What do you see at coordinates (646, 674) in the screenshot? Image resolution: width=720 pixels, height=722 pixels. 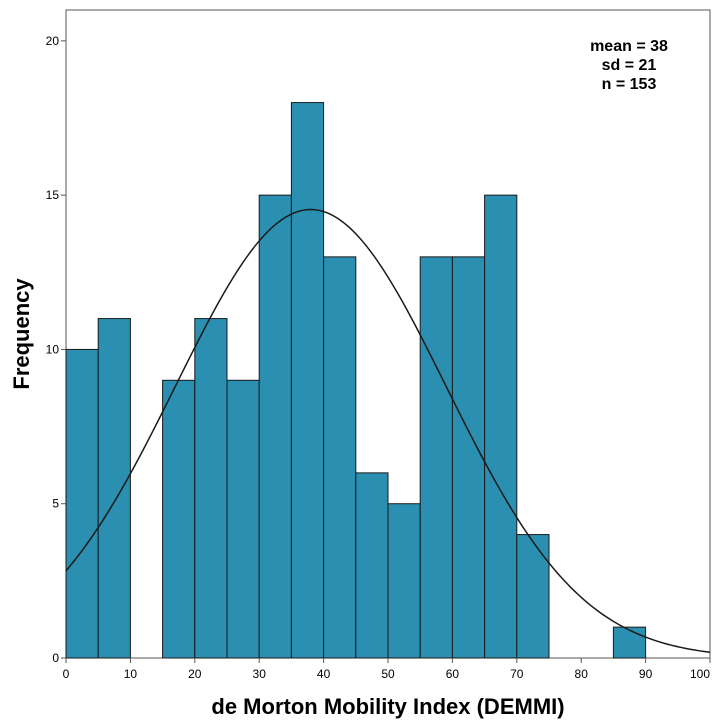 I see `x-tick-label-90: 90` at bounding box center [646, 674].